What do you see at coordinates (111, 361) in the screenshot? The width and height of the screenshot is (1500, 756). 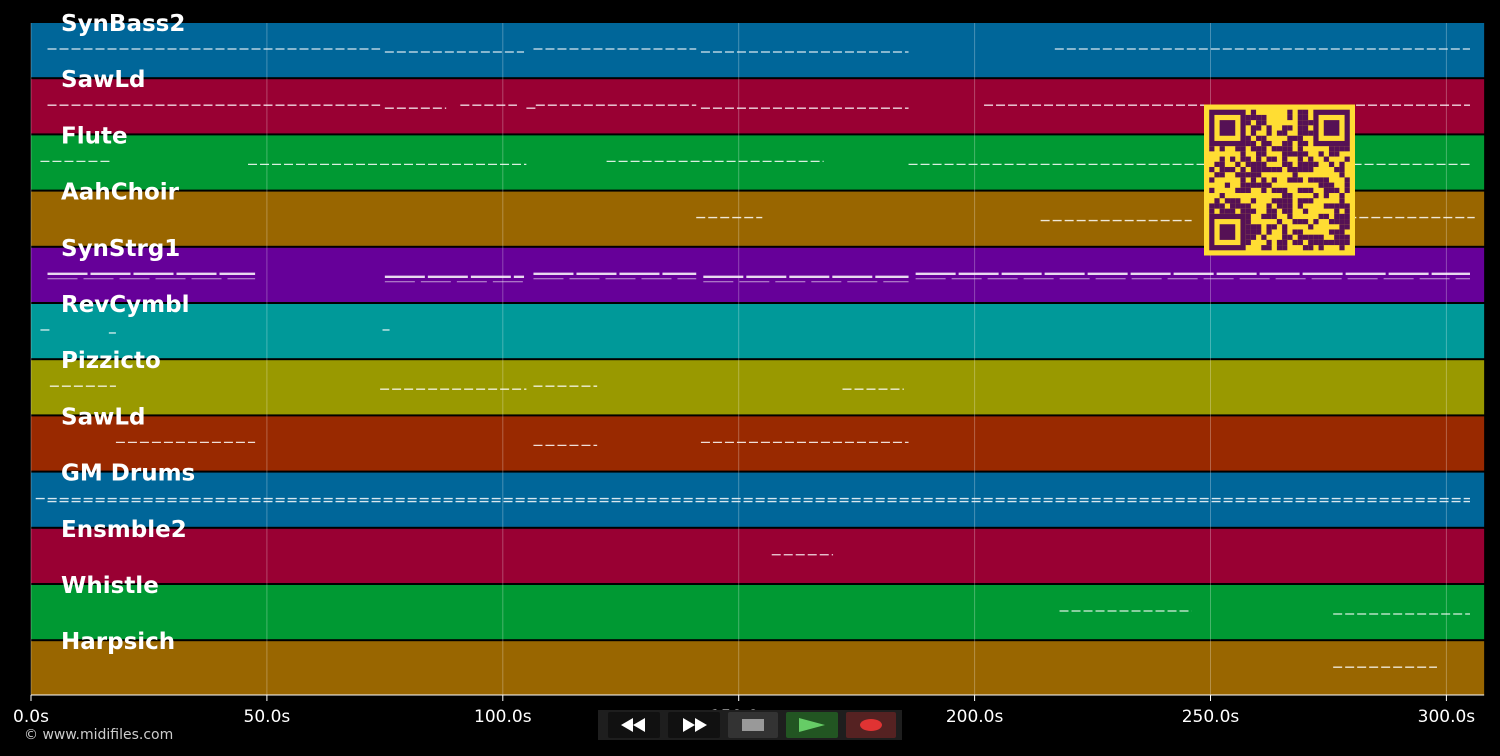 I see `track-label: Pizzicto` at bounding box center [111, 361].